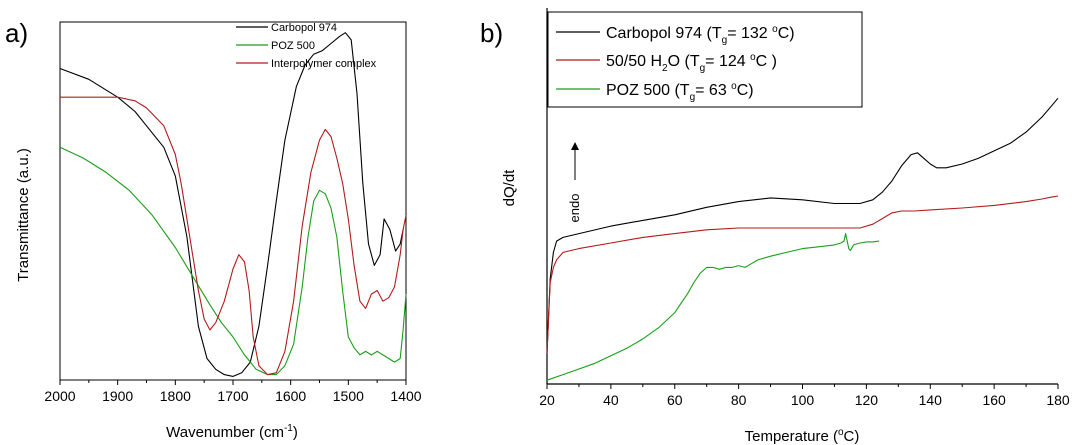  I want to click on panel-a-x-tick-label: 1600, so click(290, 396).